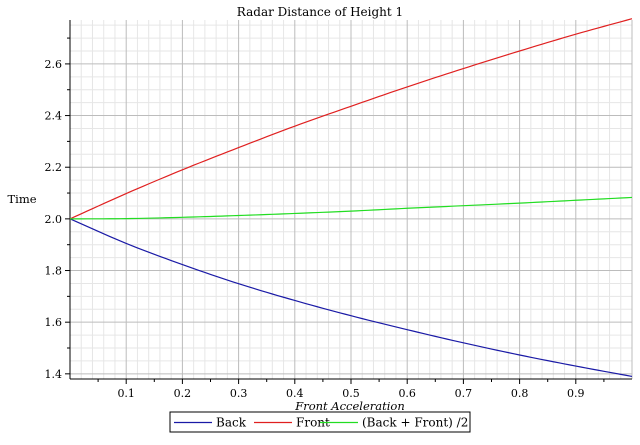  What do you see at coordinates (183, 393) in the screenshot?
I see `x-tick-label: 0.2` at bounding box center [183, 393].